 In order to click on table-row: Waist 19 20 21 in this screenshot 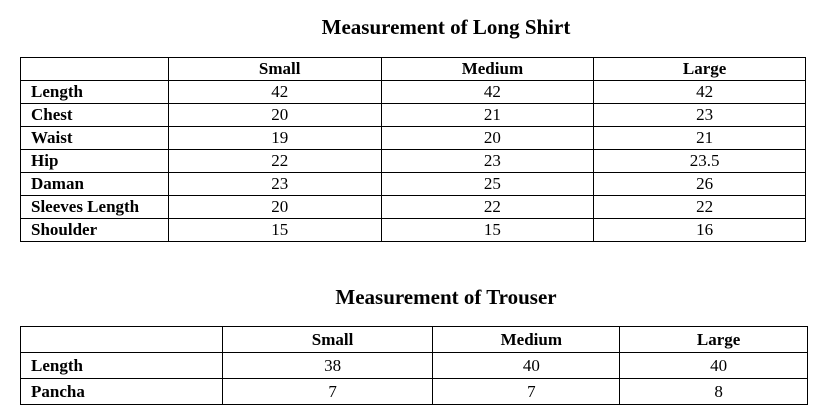, I will do `click(413, 138)`.